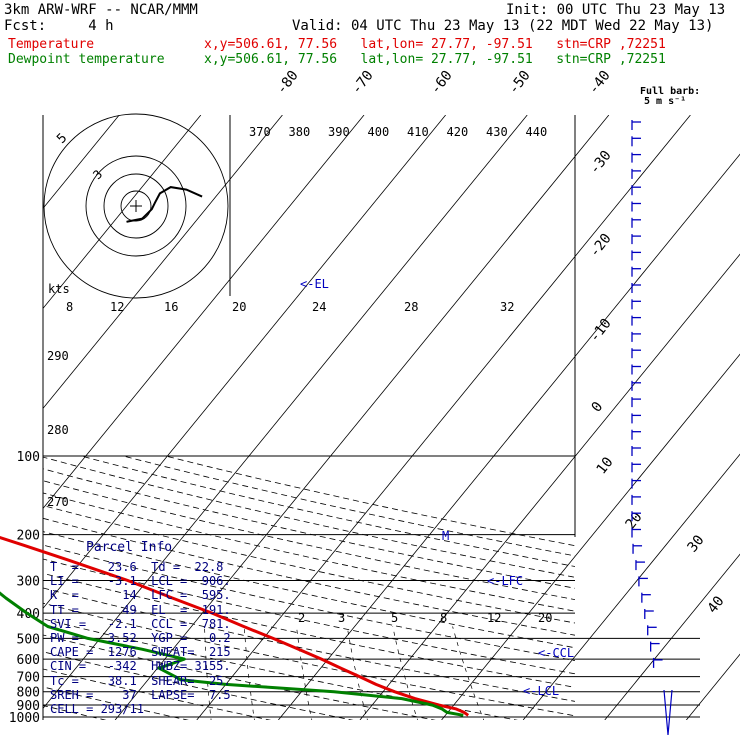 This screenshot has width=740, height=740. I want to click on isotherm-label: -10, so click(601, 331).